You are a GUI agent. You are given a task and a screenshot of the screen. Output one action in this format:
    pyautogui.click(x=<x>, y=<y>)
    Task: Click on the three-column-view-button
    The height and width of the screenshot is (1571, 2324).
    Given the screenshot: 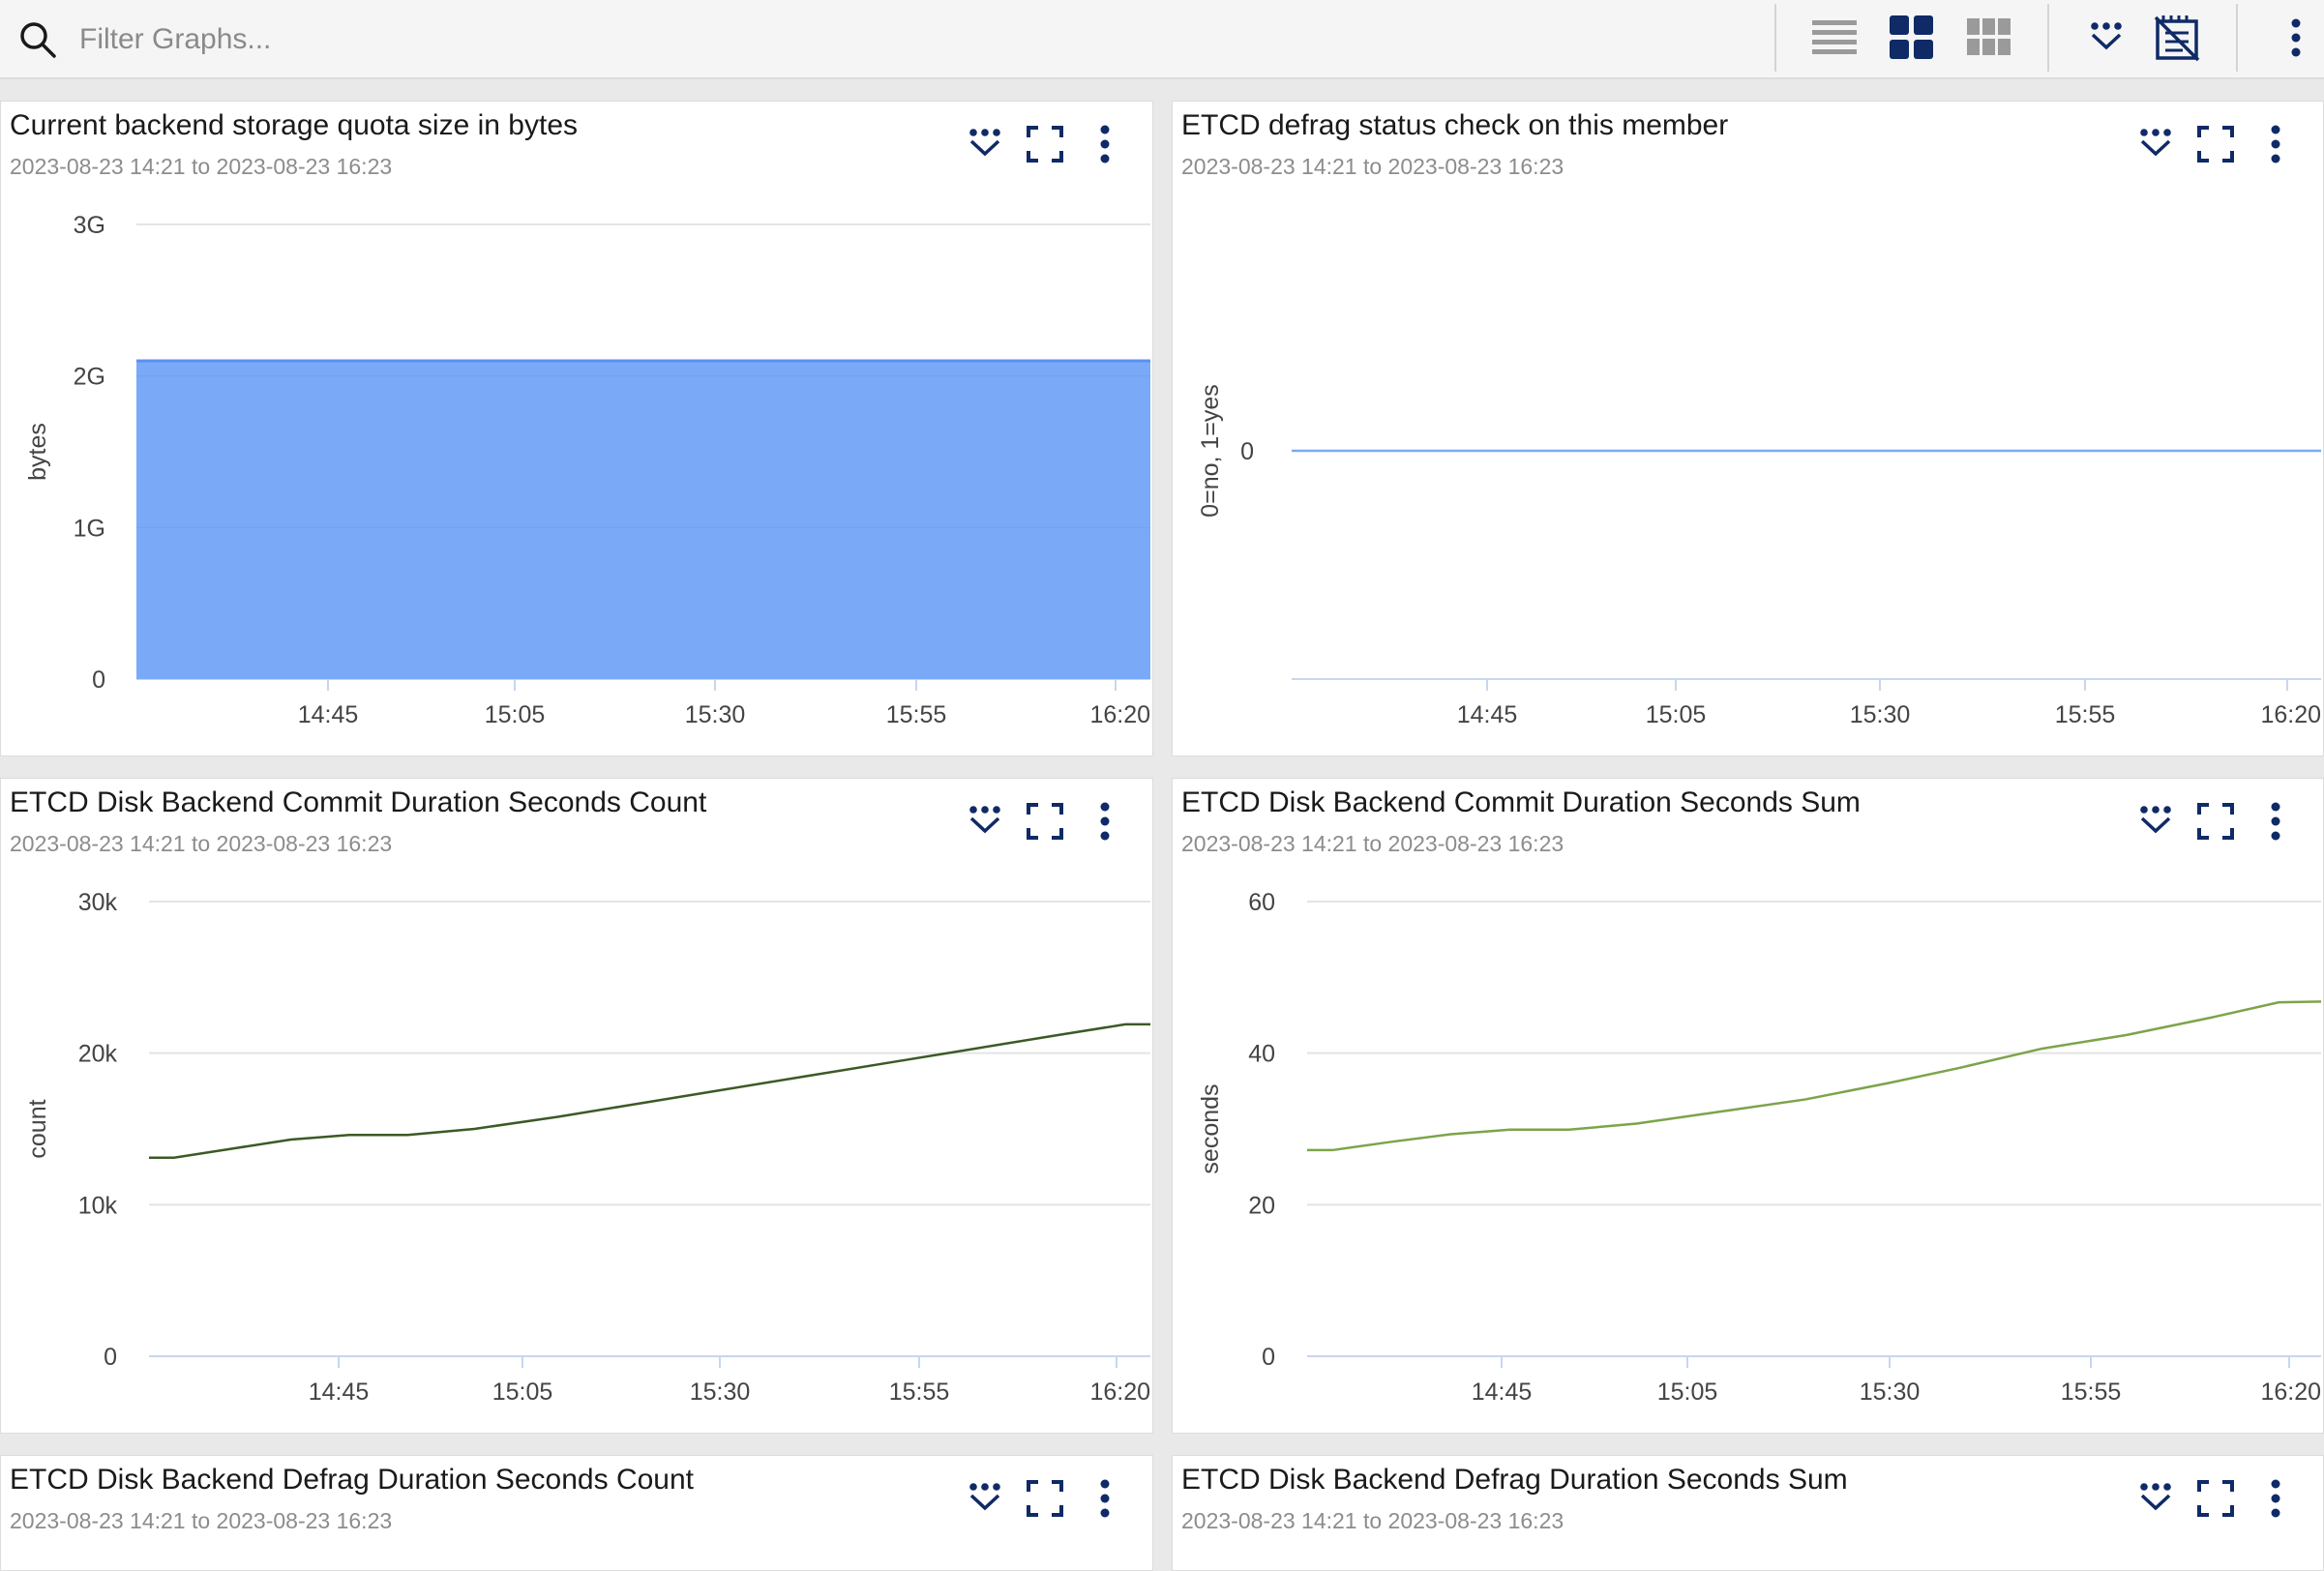 What is the action you would take?
    pyautogui.click(x=1989, y=40)
    